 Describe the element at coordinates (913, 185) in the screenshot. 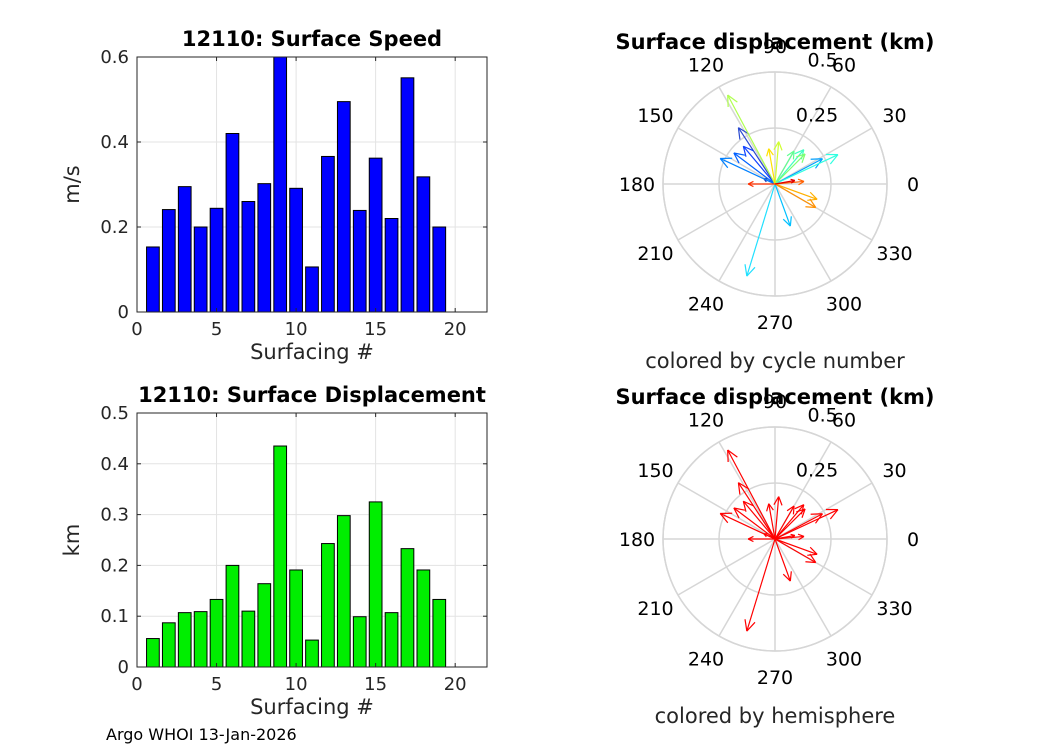

I see `angle-label: 0` at that location.